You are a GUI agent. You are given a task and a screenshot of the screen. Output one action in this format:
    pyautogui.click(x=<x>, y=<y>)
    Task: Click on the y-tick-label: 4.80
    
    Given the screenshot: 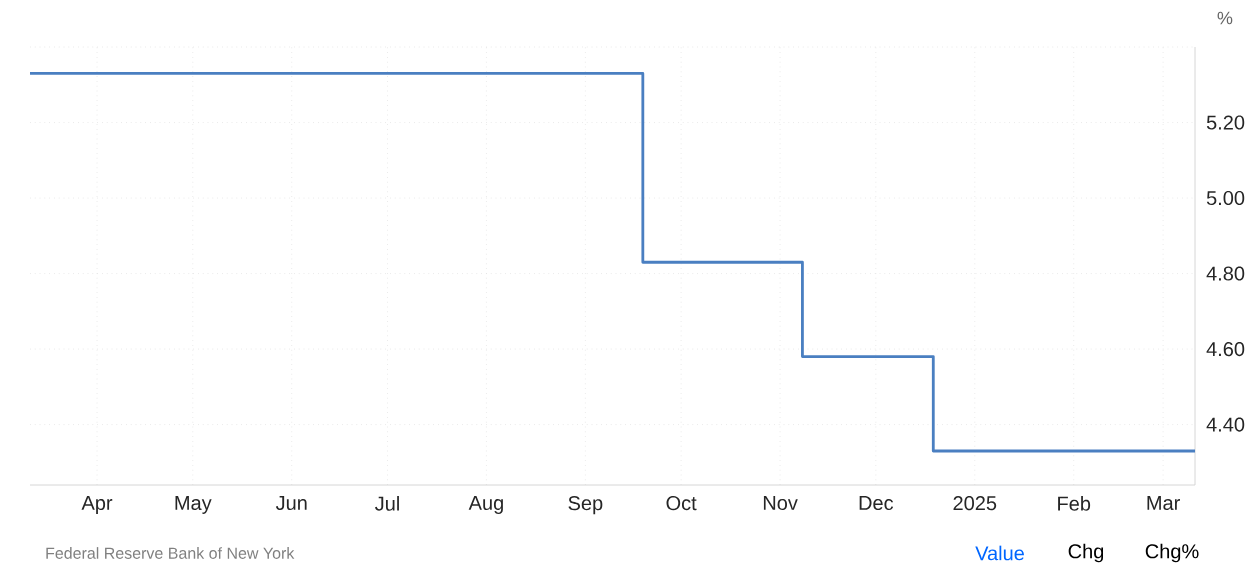 What is the action you would take?
    pyautogui.click(x=1225, y=273)
    